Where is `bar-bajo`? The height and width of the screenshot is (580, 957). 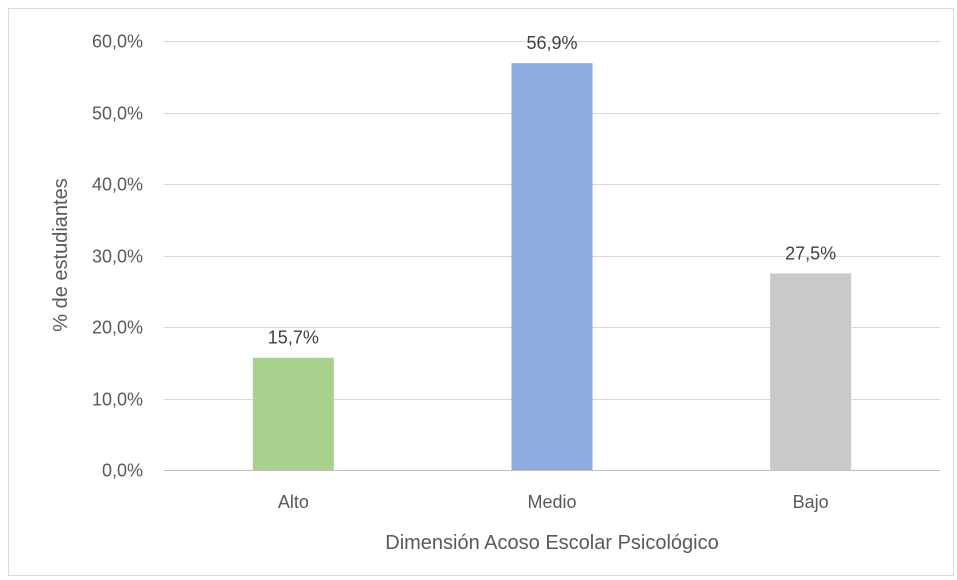 bar-bajo is located at coordinates (811, 371).